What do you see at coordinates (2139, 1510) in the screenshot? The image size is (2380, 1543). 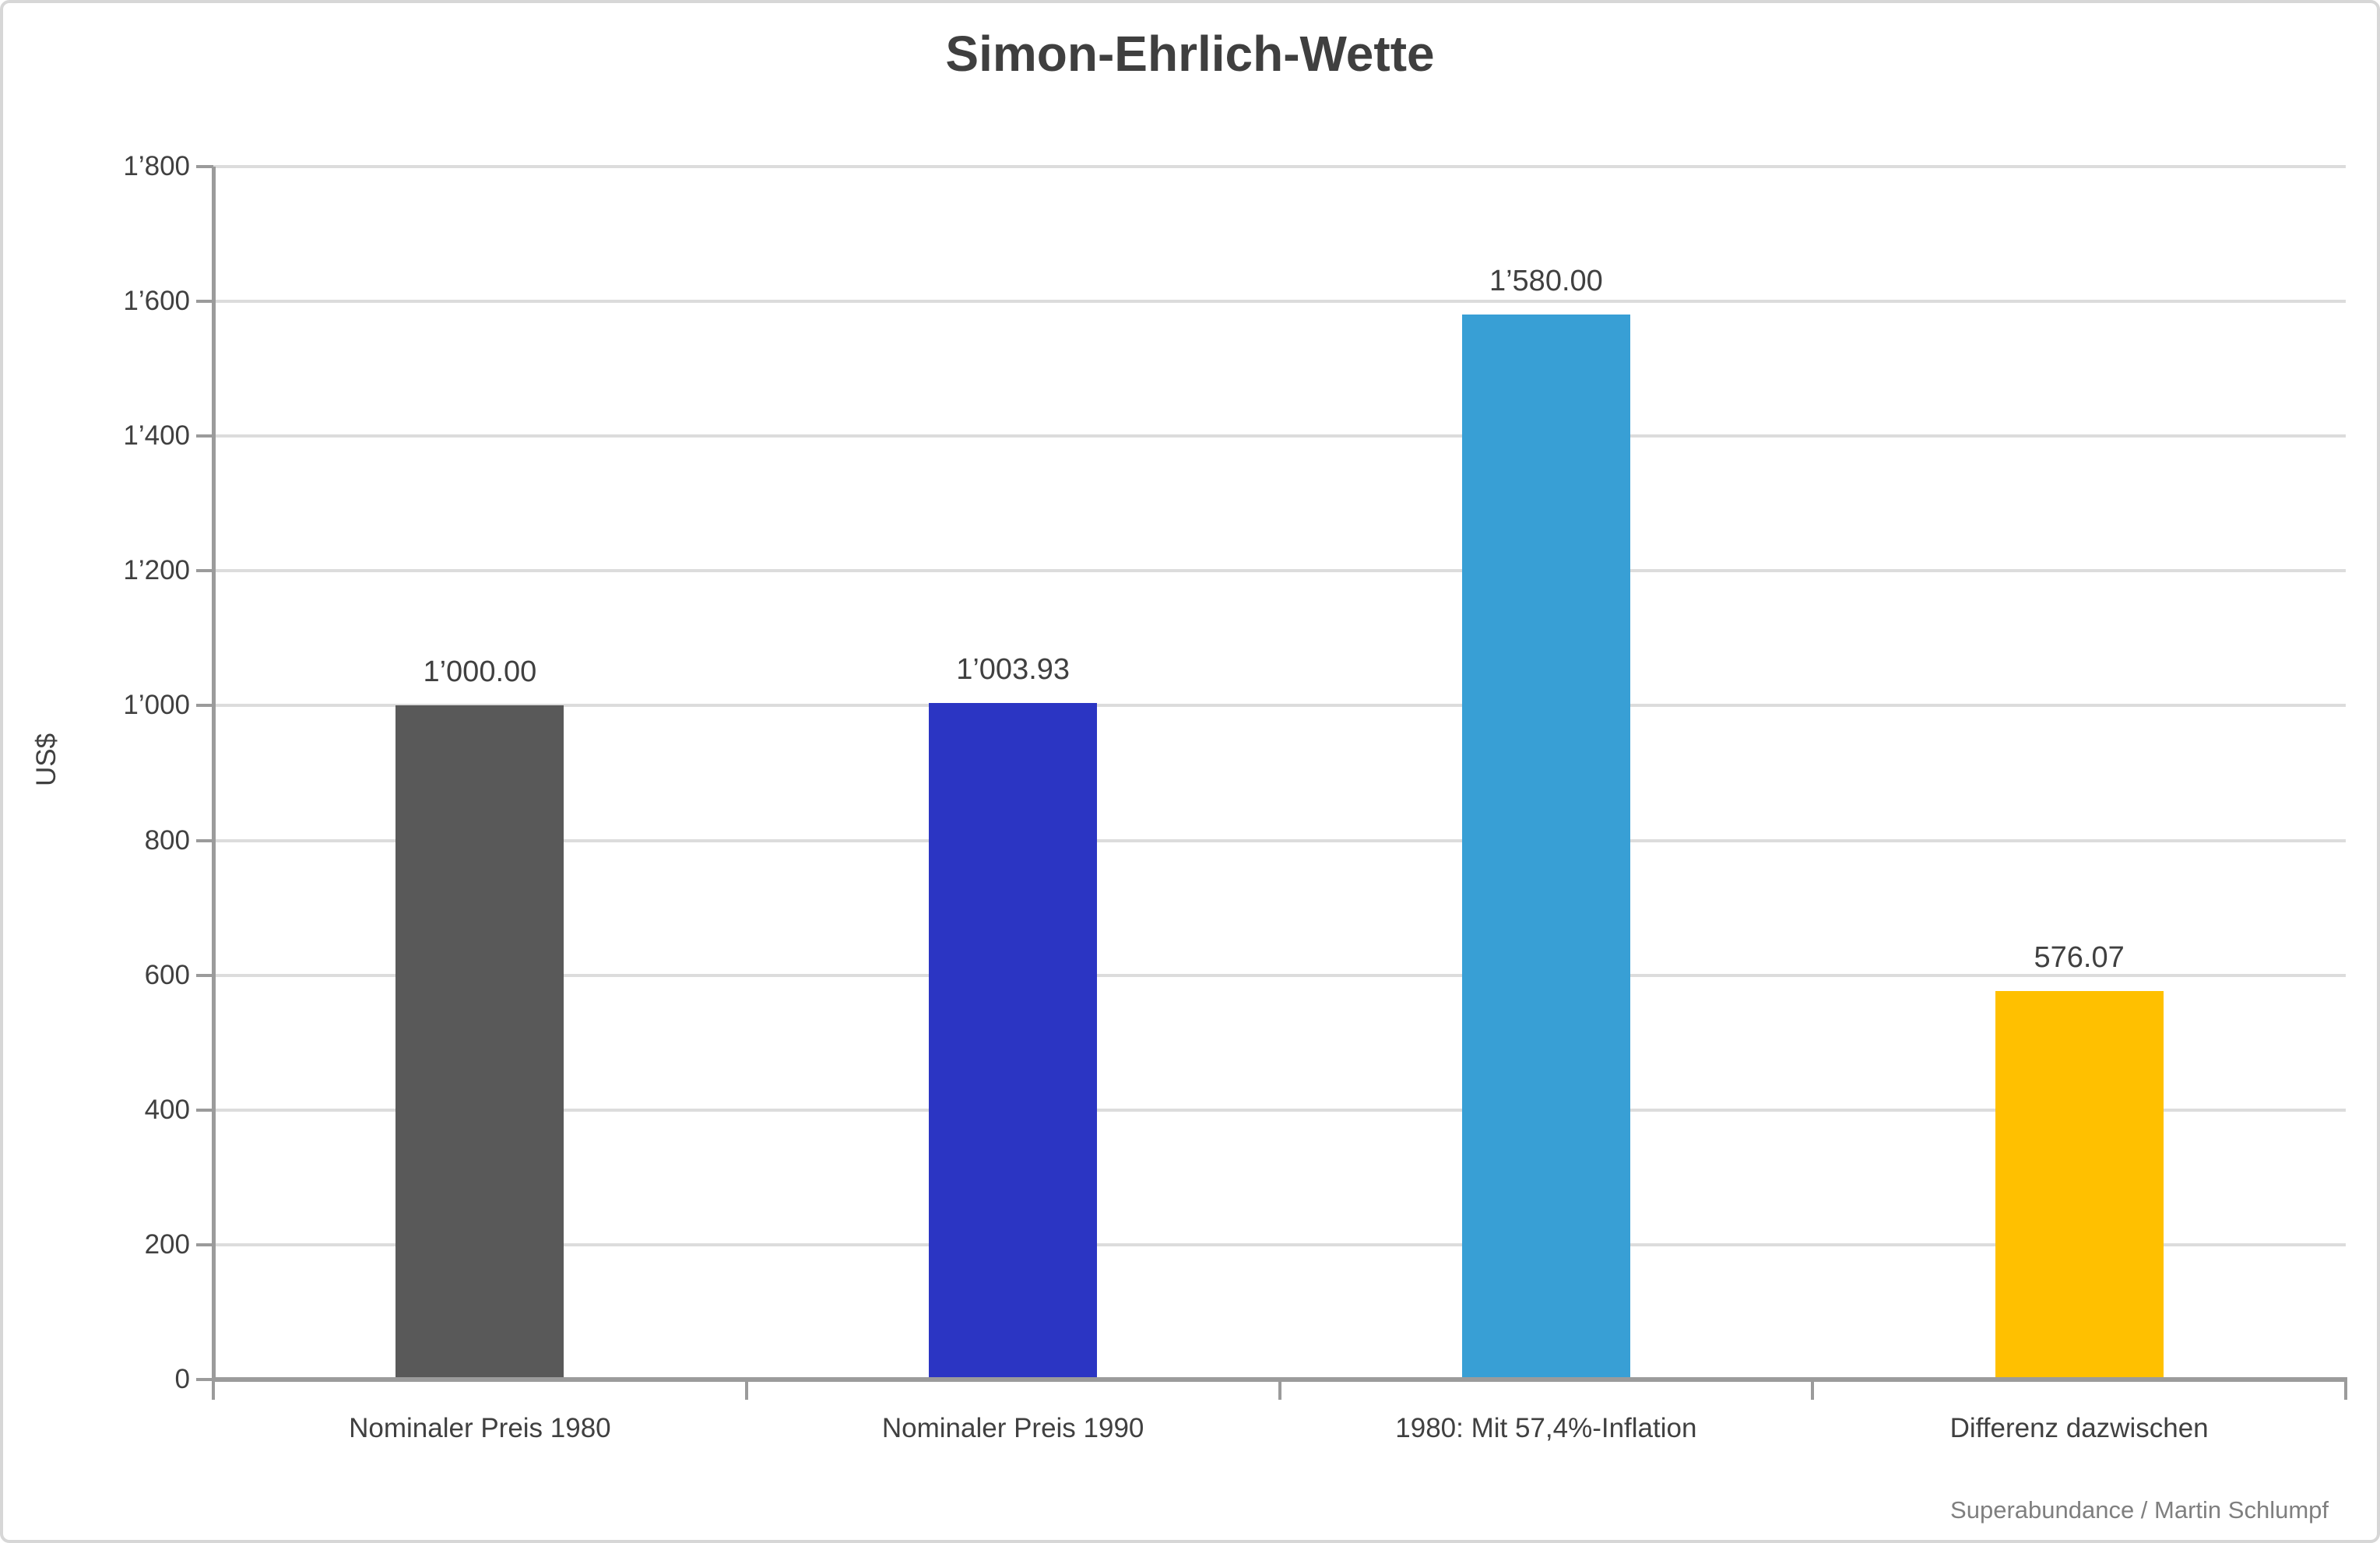 I see `footer-credit: Superabundance / Martin Schlumpf` at bounding box center [2139, 1510].